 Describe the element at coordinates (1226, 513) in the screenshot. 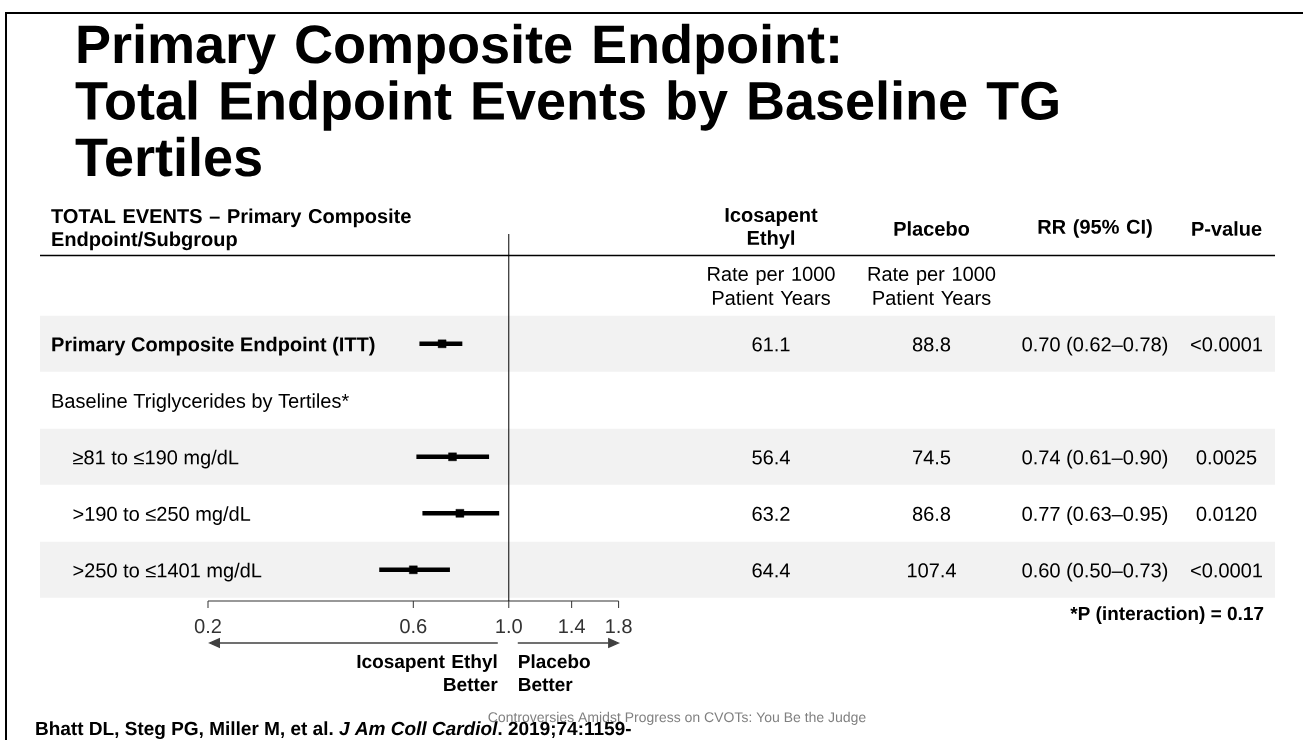

I see `text: 0.0120` at that location.